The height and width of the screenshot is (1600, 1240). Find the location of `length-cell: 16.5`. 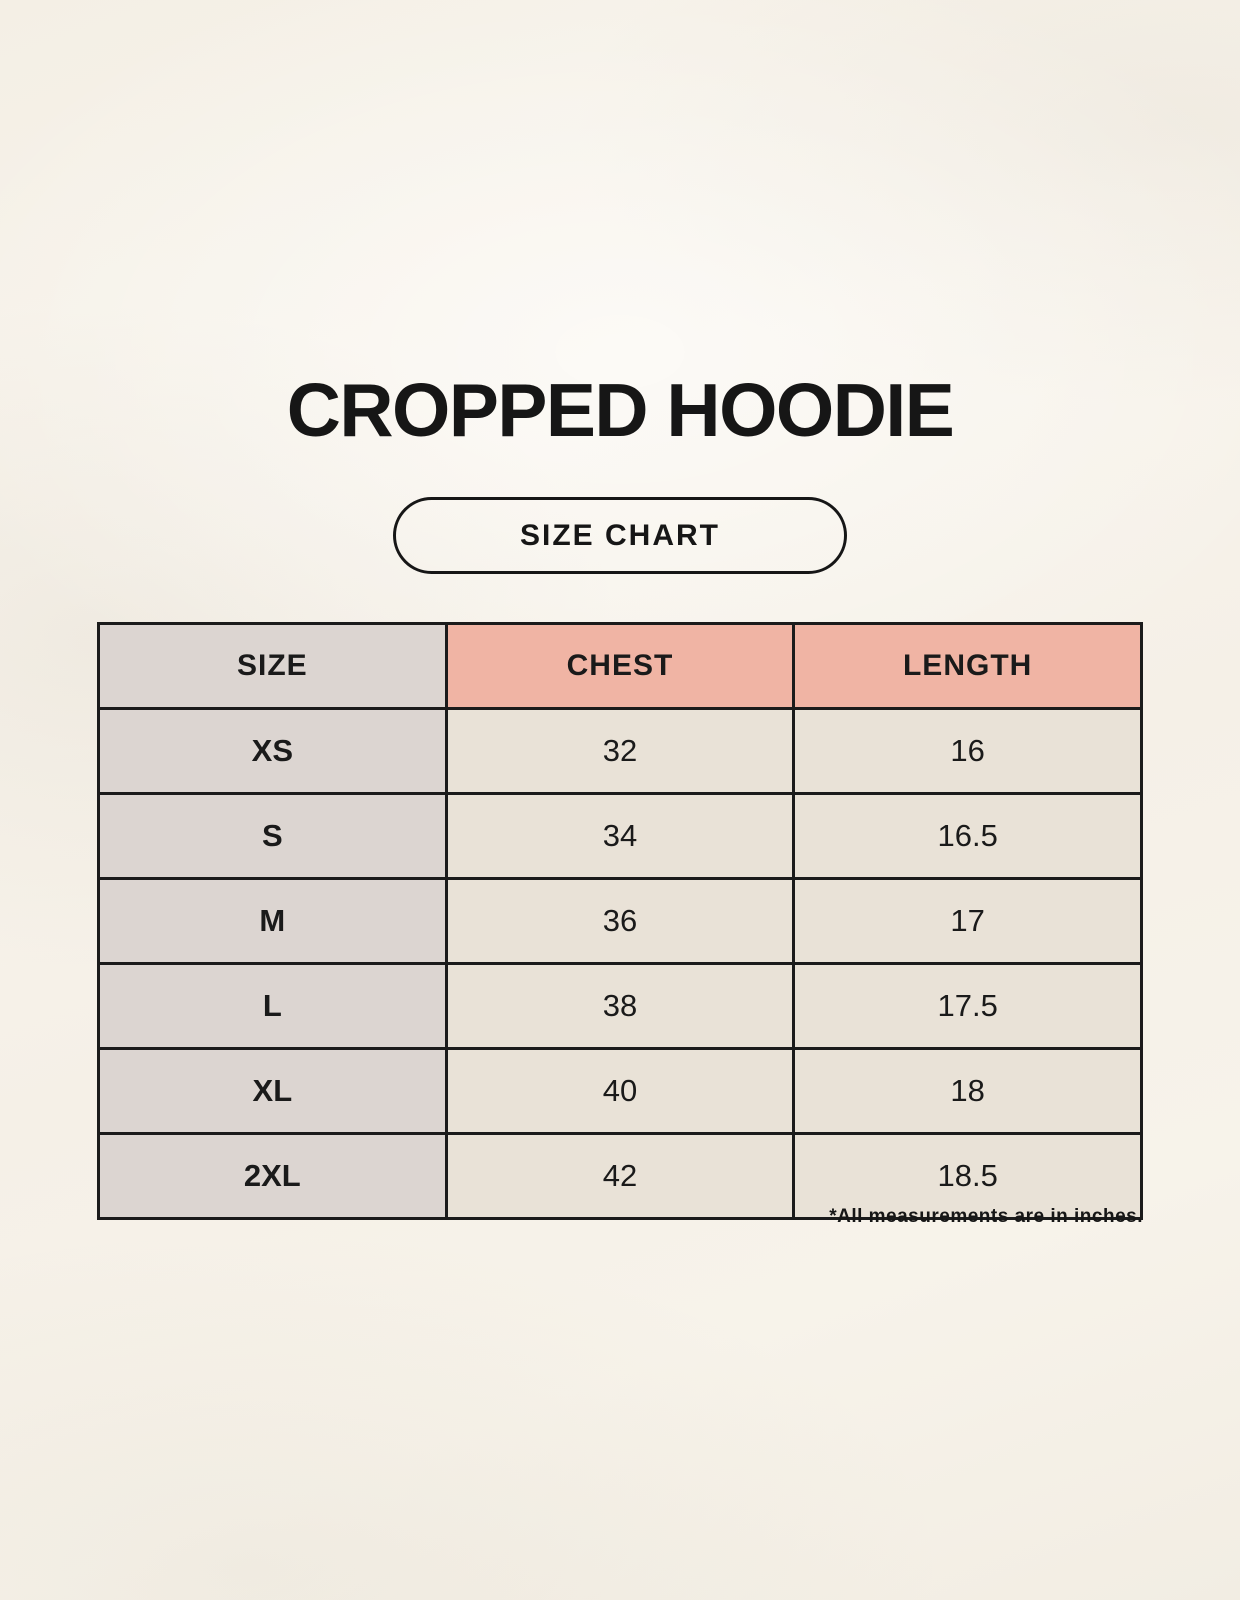

length-cell: 16.5 is located at coordinates (967, 836).